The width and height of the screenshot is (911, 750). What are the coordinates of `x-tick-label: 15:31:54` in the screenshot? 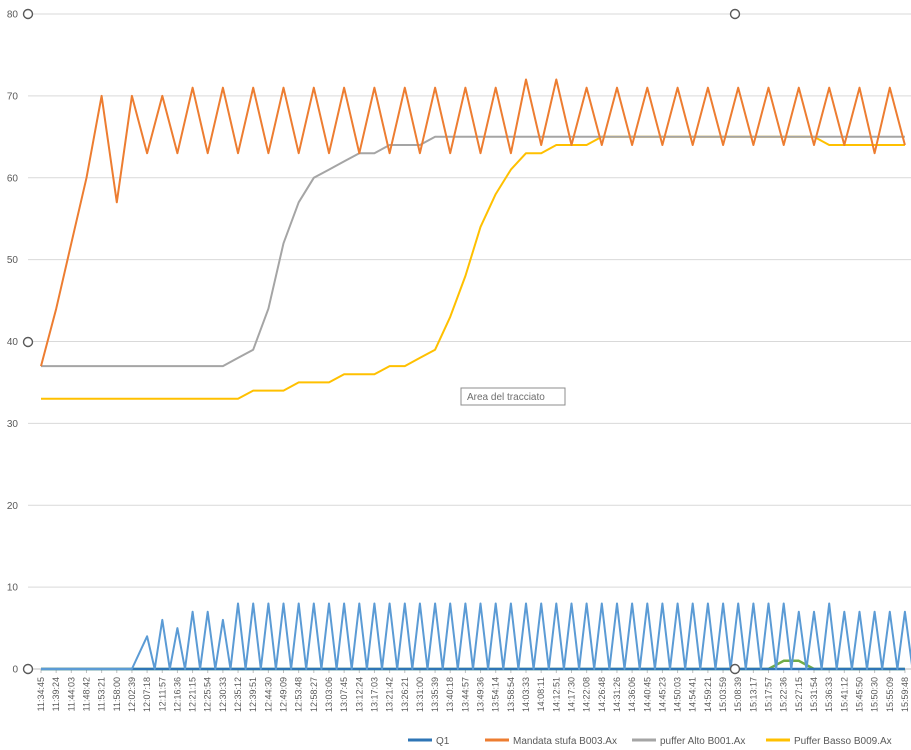 It's located at (814, 694).